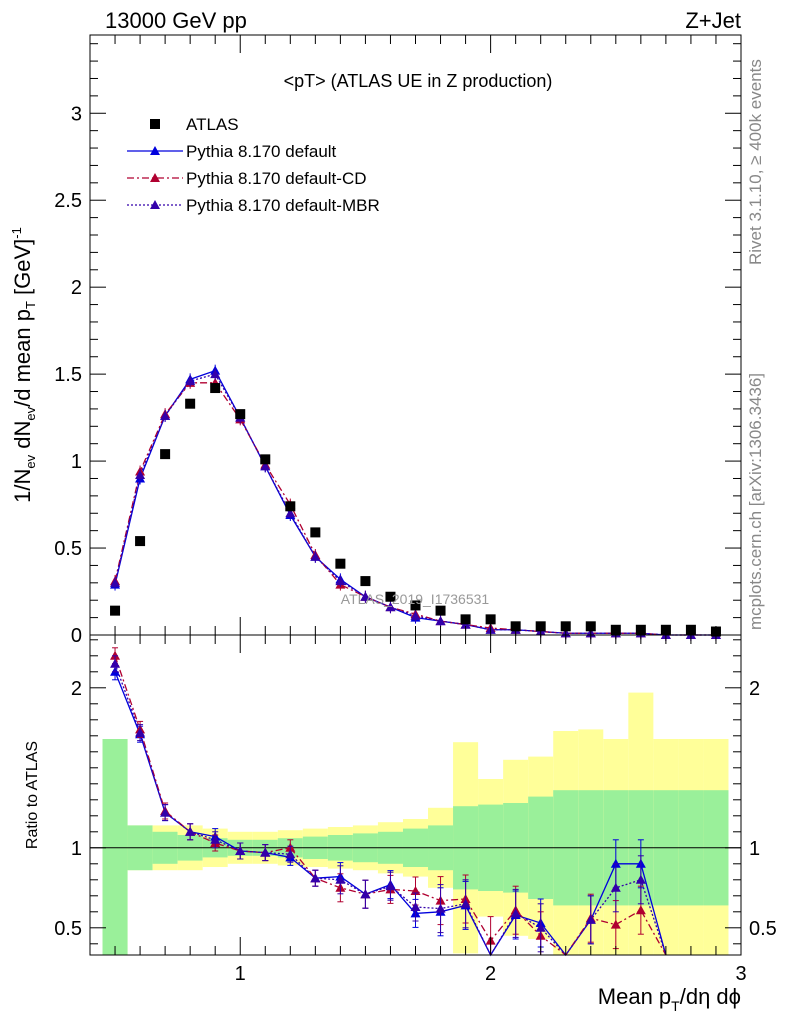 The width and height of the screenshot is (786, 1024). What do you see at coordinates (68, 375) in the screenshot?
I see `main-ytick-label: 1.5` at bounding box center [68, 375].